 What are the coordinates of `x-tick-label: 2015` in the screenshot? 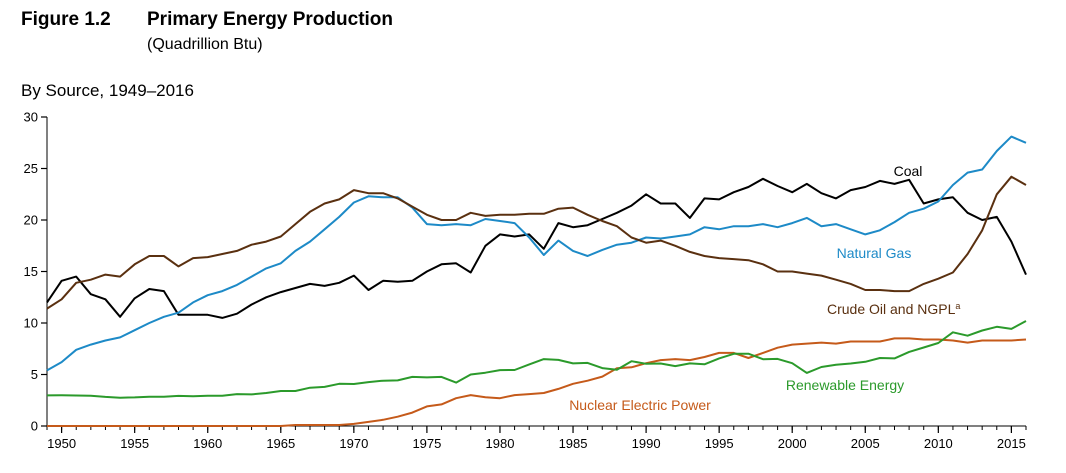 It's located at (1011, 443).